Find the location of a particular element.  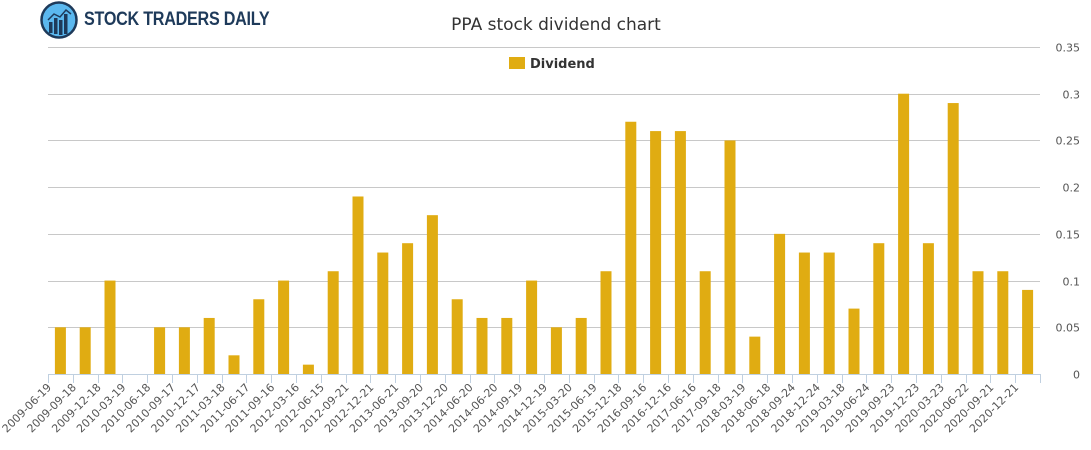

y-tick-label: 0.05 is located at coordinates (1068, 328).